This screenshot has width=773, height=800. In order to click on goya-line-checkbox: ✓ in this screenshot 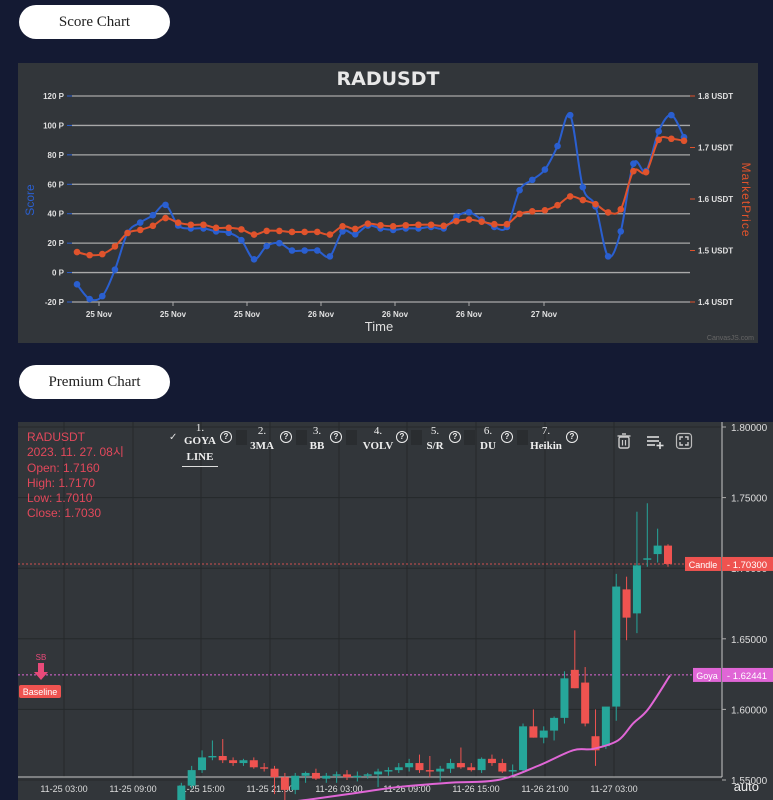, I will do `click(173, 437)`.